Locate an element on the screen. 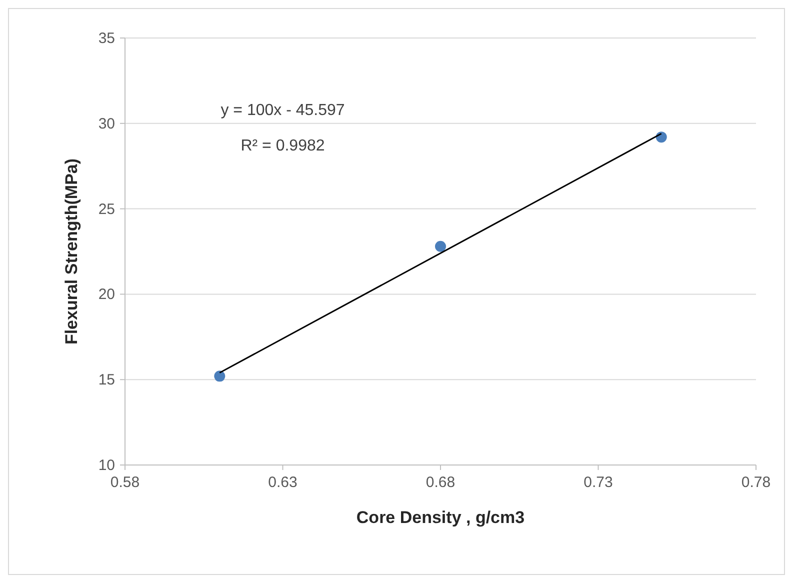  y-tick-label: 35 is located at coordinates (106, 38).